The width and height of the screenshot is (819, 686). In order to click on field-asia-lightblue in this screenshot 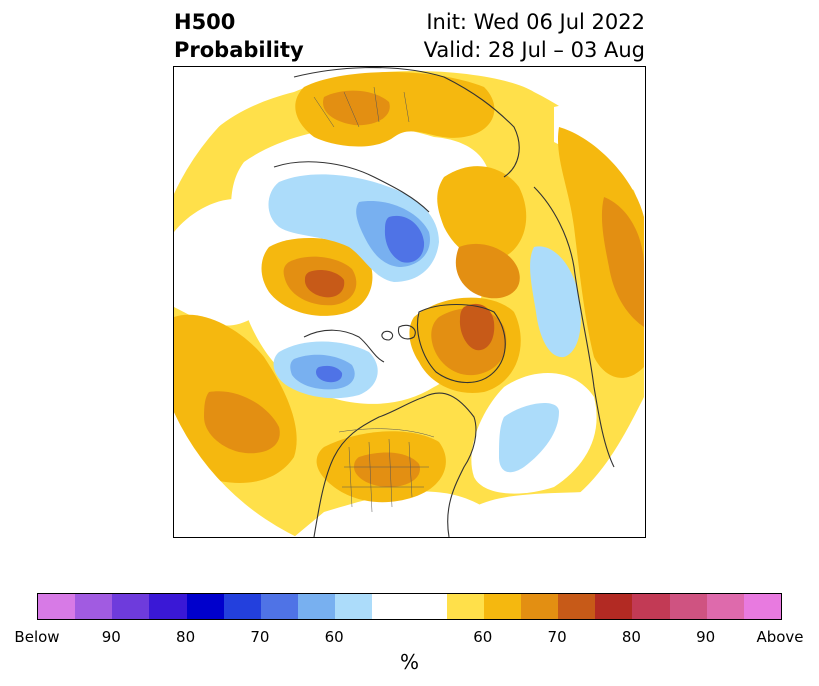, I will do `click(555, 302)`.